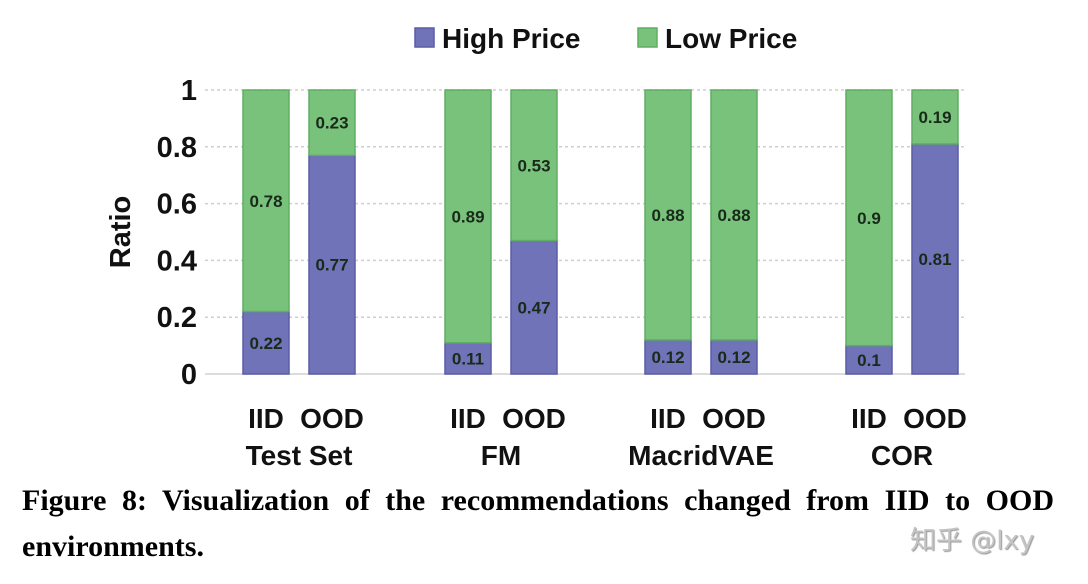 The image size is (1088, 584). Describe the element at coordinates (869, 360) in the screenshot. I see `data-label: 0.1` at that location.